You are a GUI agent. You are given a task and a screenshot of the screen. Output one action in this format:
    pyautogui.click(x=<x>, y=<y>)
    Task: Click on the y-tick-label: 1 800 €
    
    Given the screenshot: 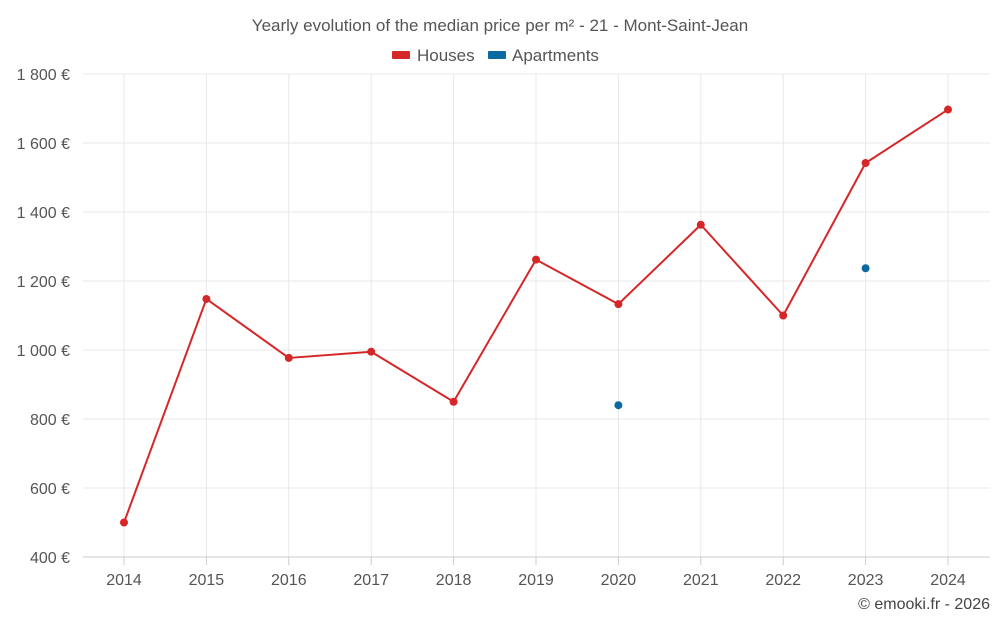 What is the action you would take?
    pyautogui.click(x=43, y=75)
    